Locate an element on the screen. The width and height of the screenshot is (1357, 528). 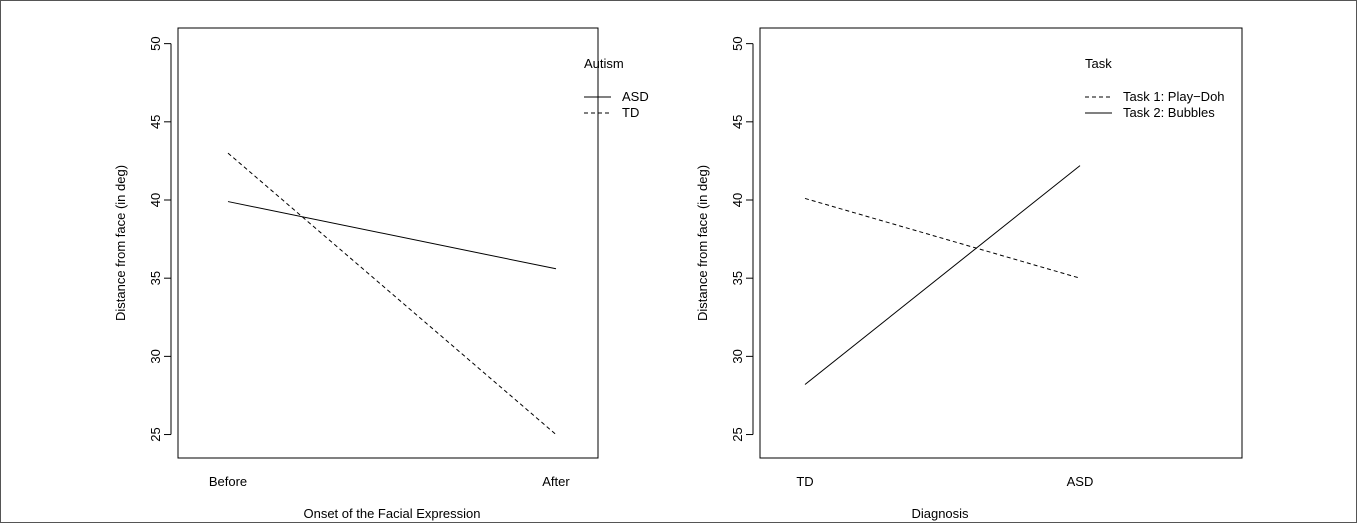
x-tick-label: ASD is located at coordinates (1080, 481).